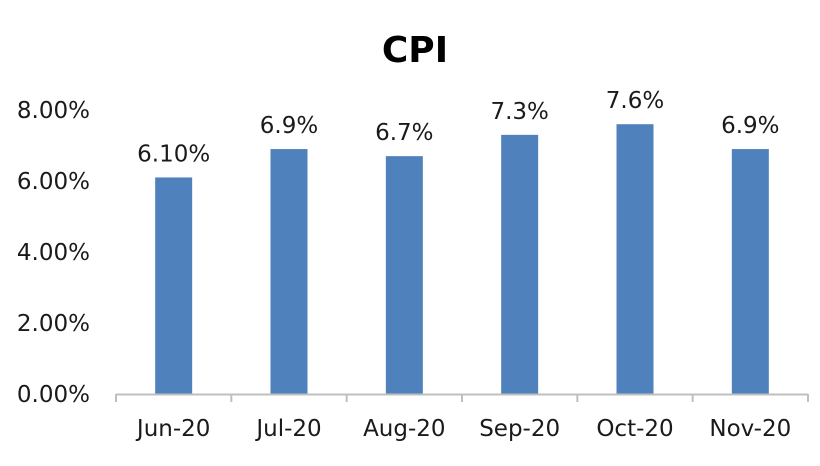 This screenshot has height=466, width=820. What do you see at coordinates (173, 154) in the screenshot?
I see `data-label: 6.10%` at bounding box center [173, 154].